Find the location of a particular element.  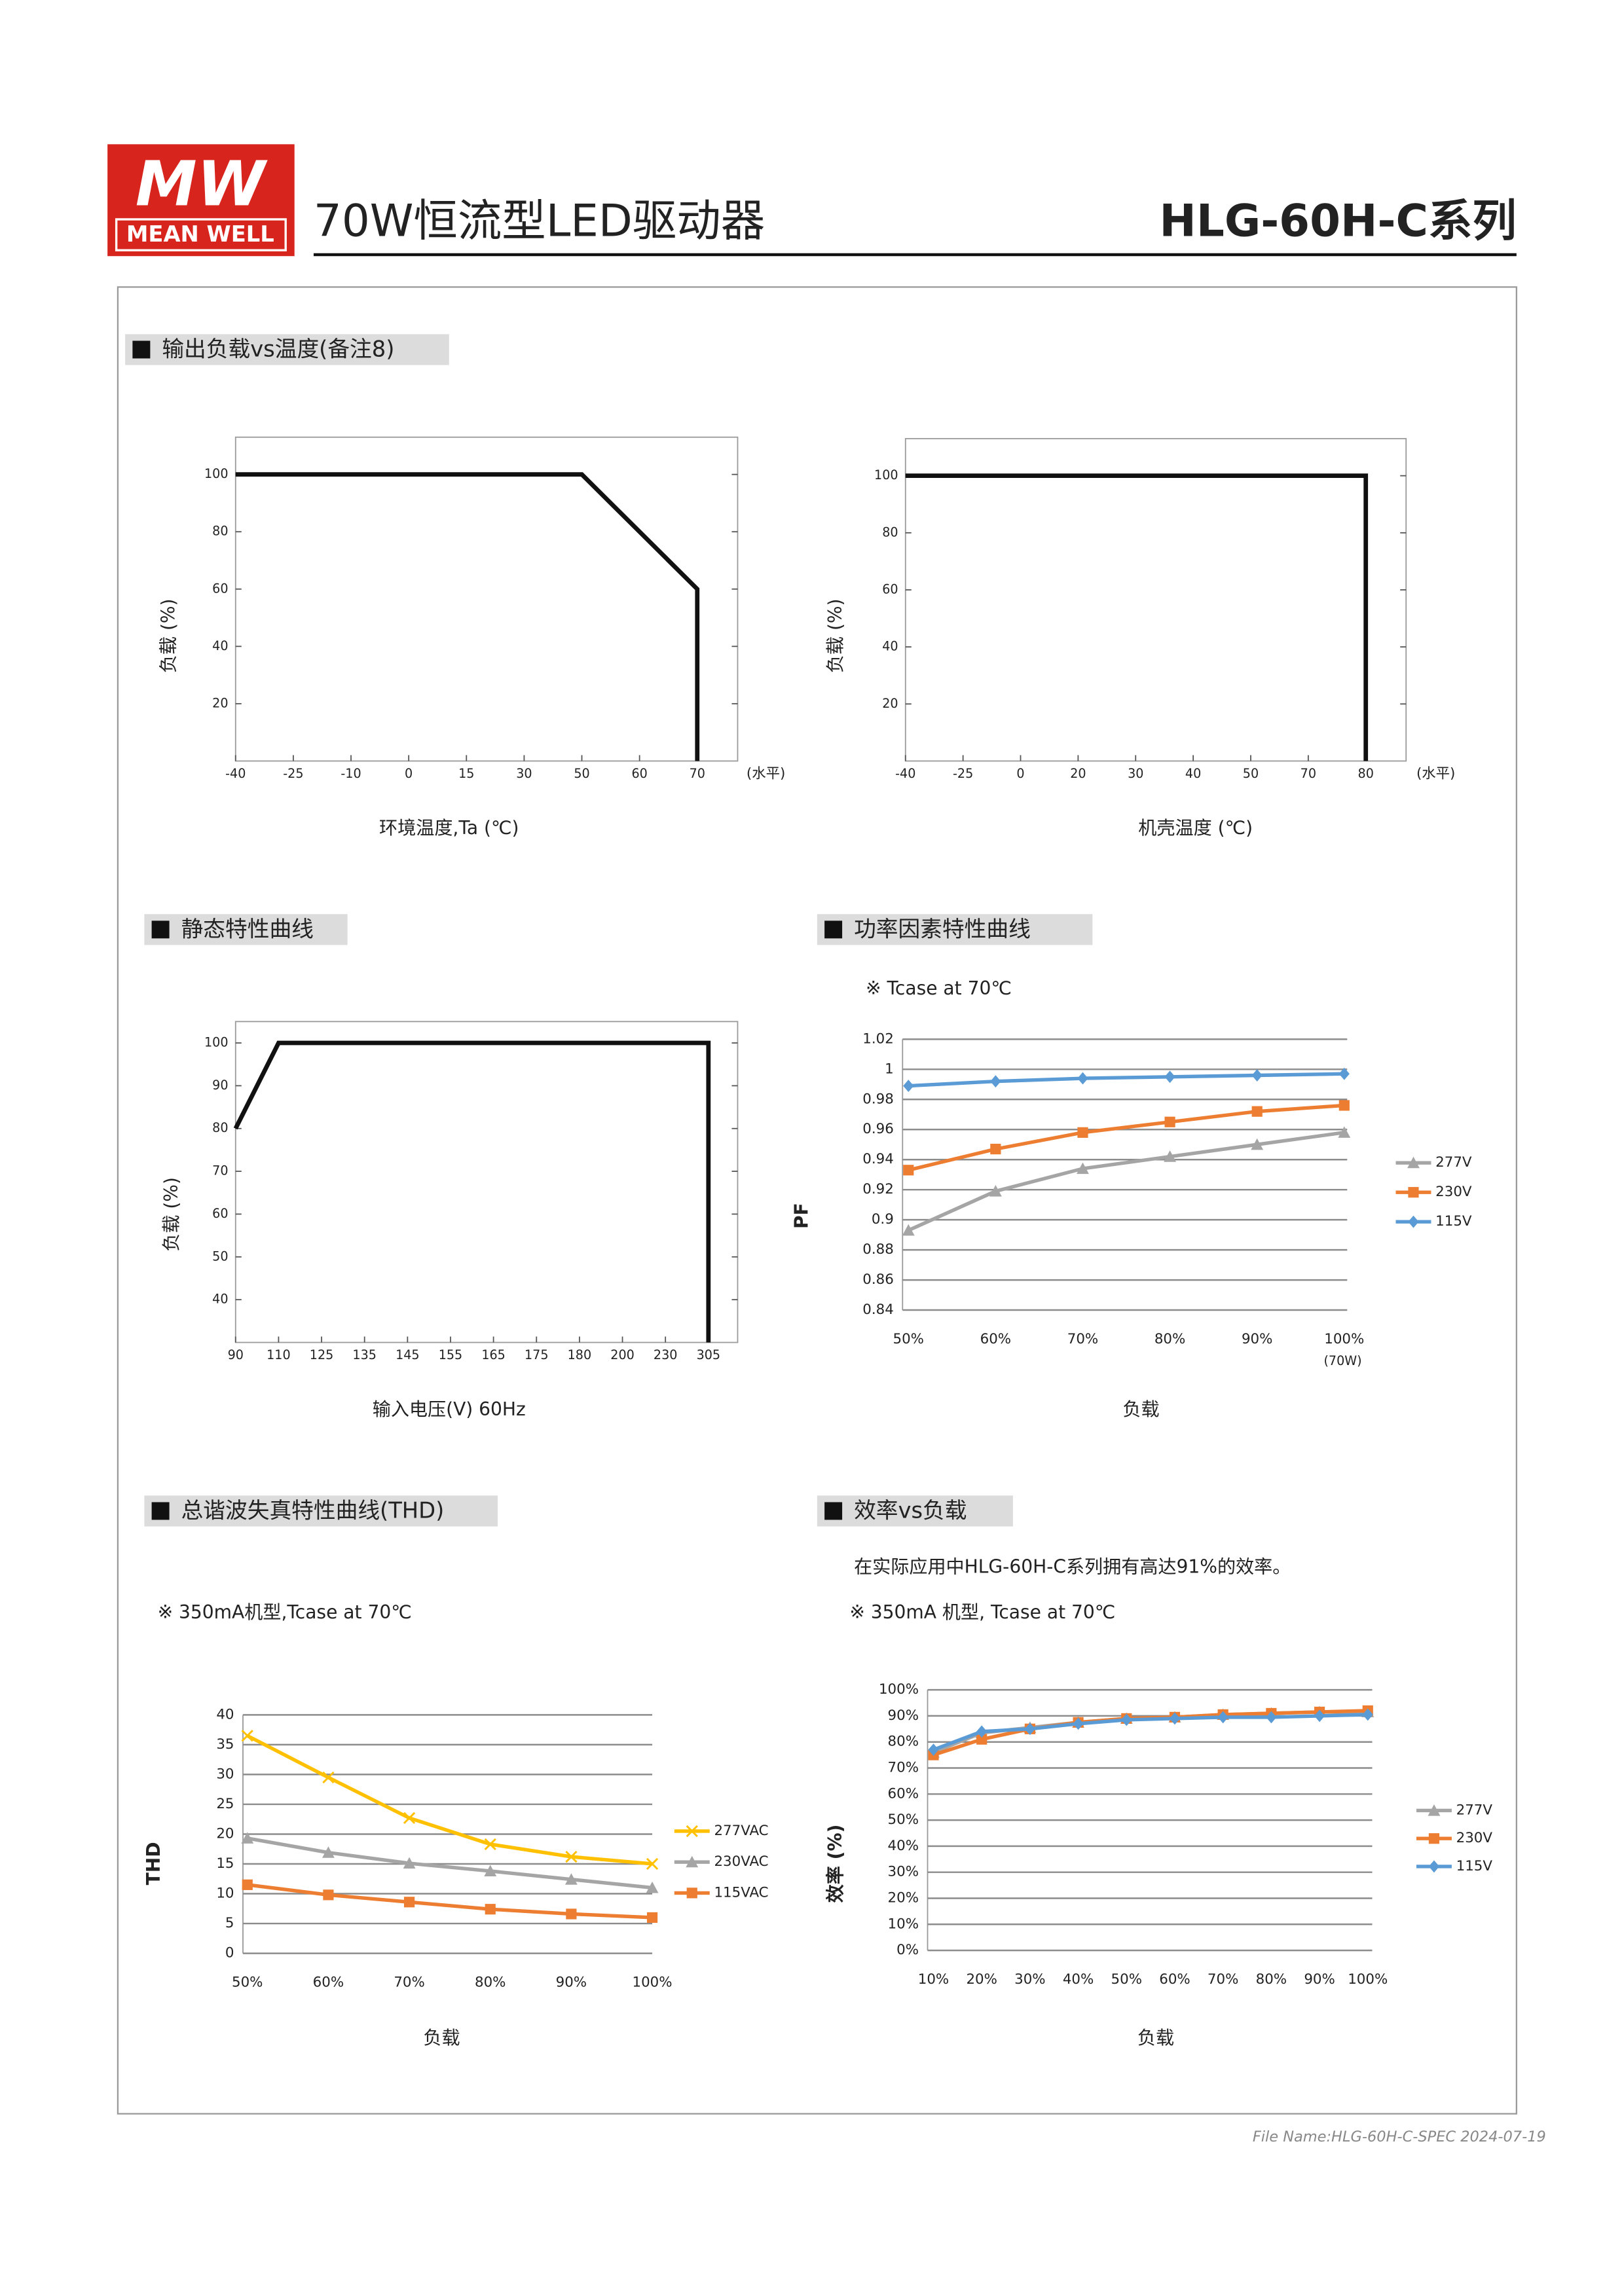

x-tick-label: 0 is located at coordinates (409, 773).